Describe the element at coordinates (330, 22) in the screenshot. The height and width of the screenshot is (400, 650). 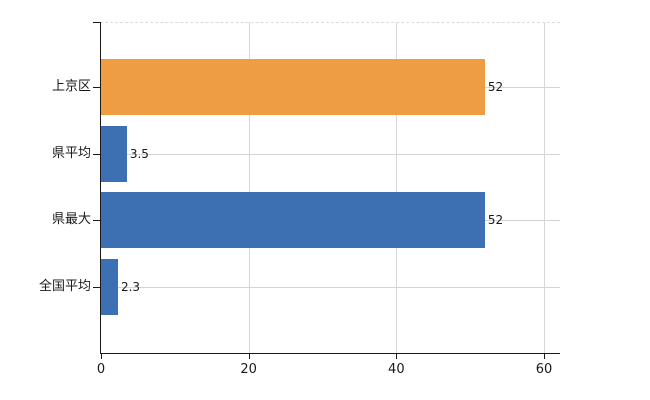
I see `plot-area-top-border` at that location.